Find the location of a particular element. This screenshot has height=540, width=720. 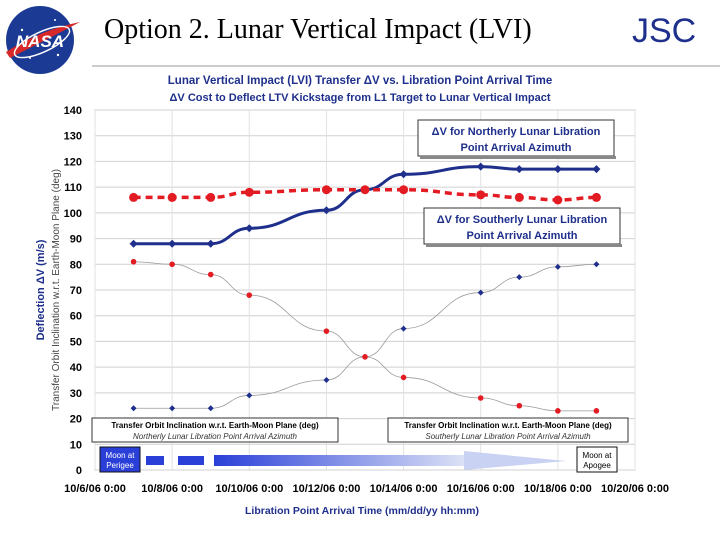

y-tick-label-90: 90 is located at coordinates (76, 240).